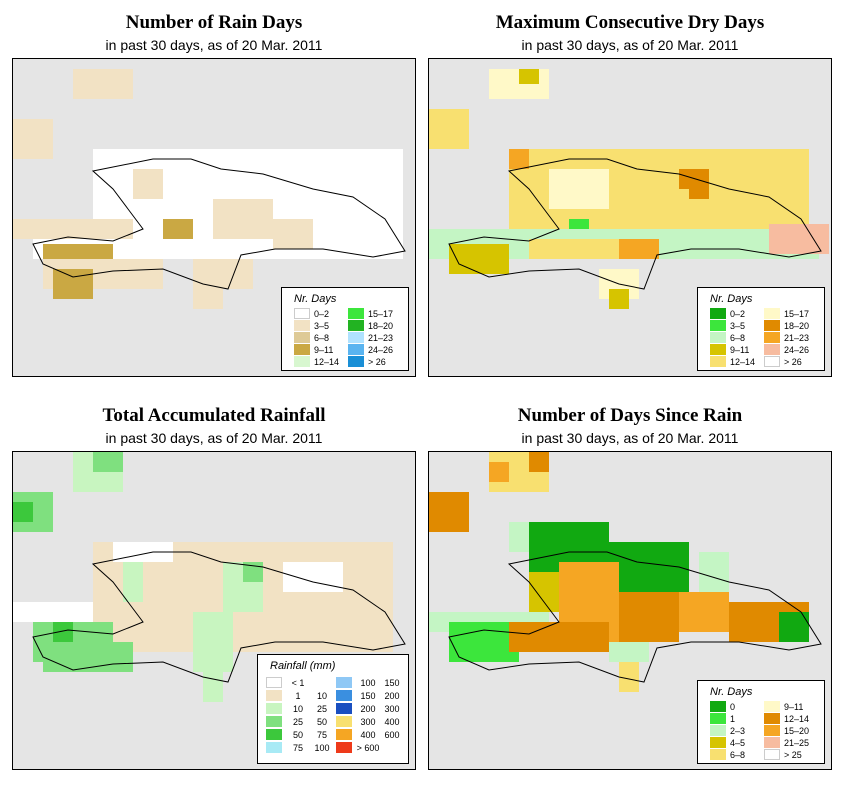 The width and height of the screenshot is (853, 793). Describe the element at coordinates (219, 224) in the screenshot. I see `coastline` at that location.